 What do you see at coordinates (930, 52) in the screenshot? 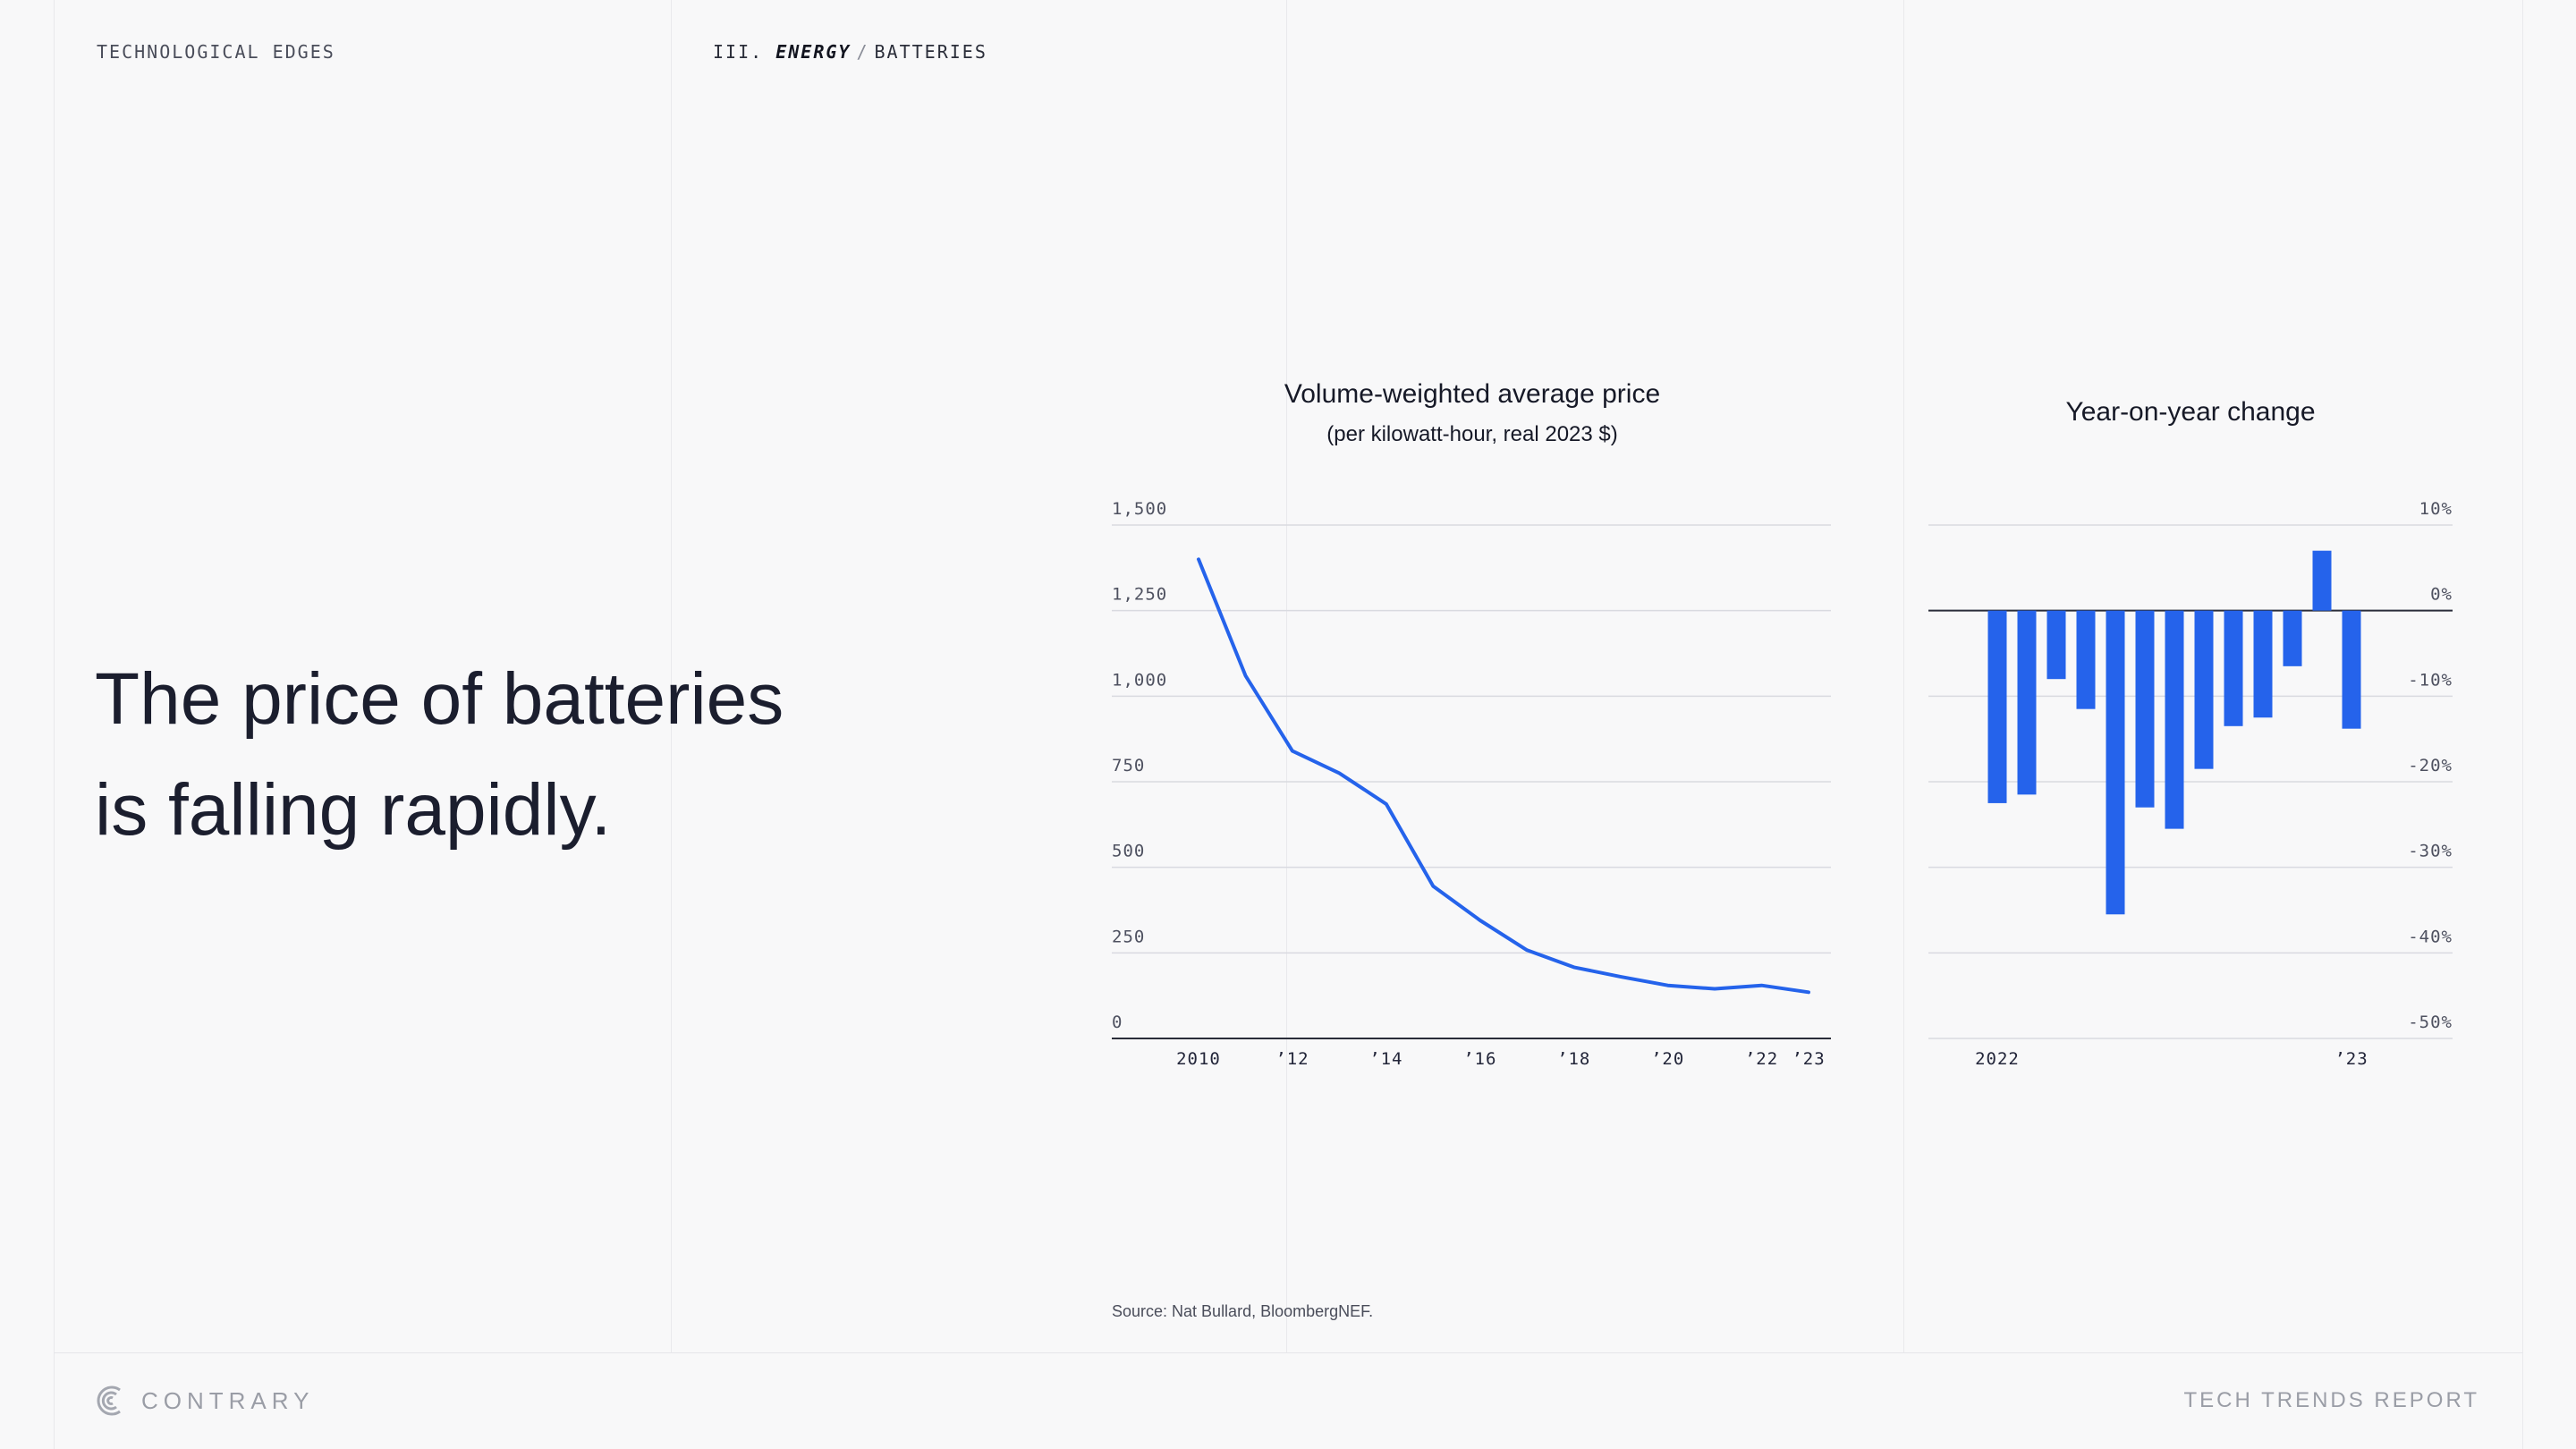
I see `breadcrumb-subtopic: BATTERIES` at bounding box center [930, 52].